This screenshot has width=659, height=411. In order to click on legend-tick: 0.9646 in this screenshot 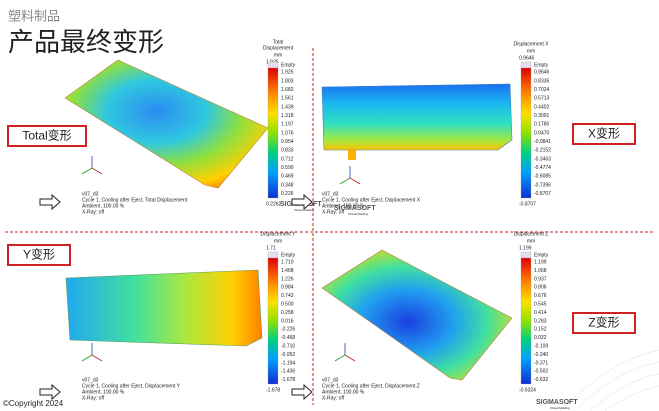, I will do `click(542, 73)`.